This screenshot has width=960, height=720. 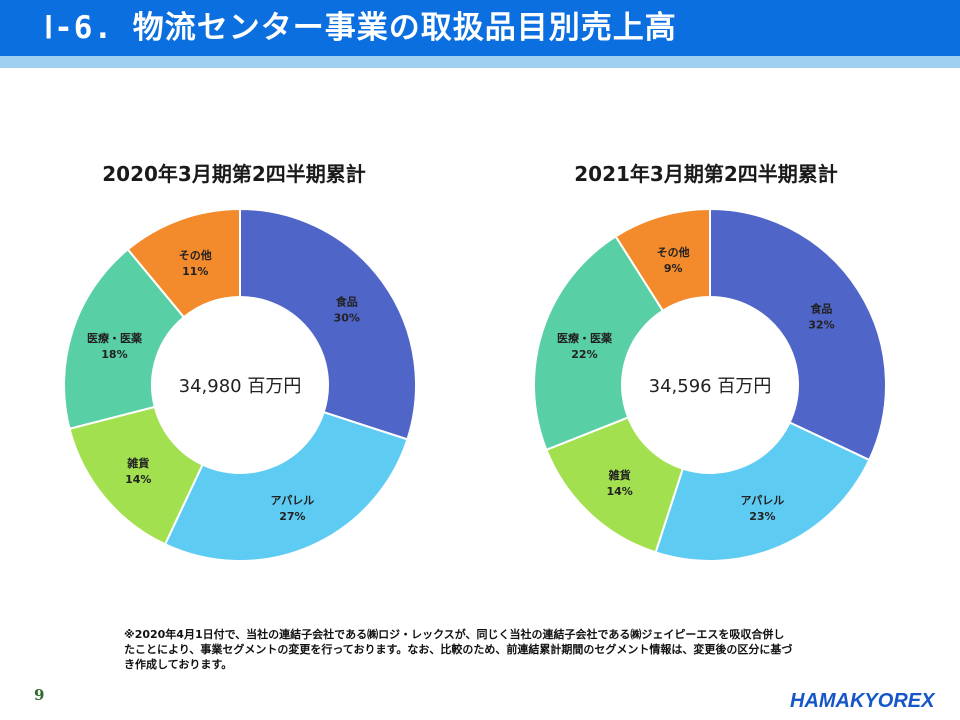 I want to click on slice-value-apparel: 27%, so click(x=292, y=516).